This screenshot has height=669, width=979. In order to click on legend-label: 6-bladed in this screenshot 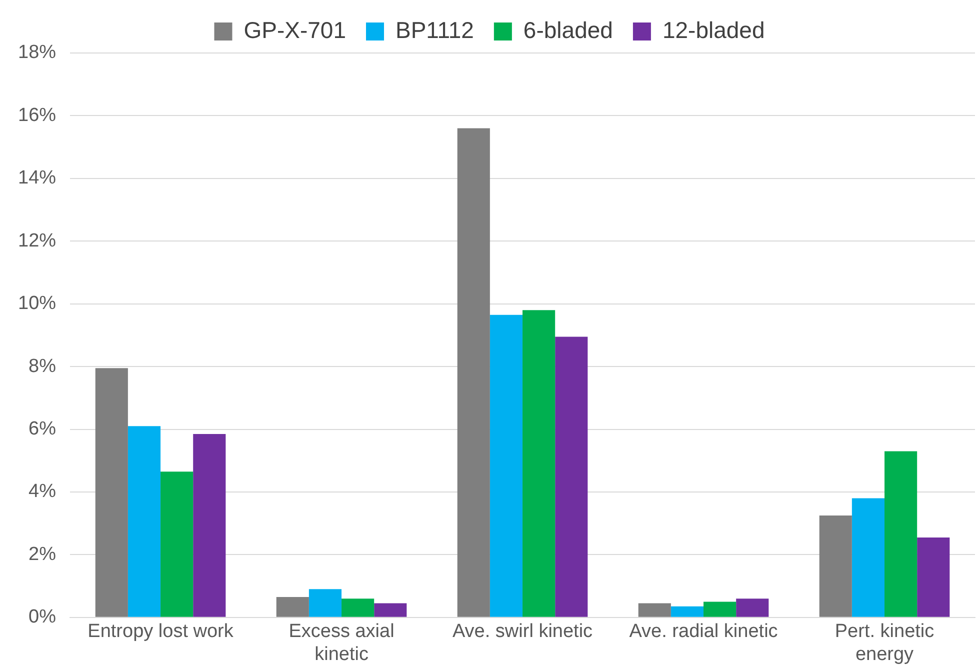, I will do `click(568, 29)`.